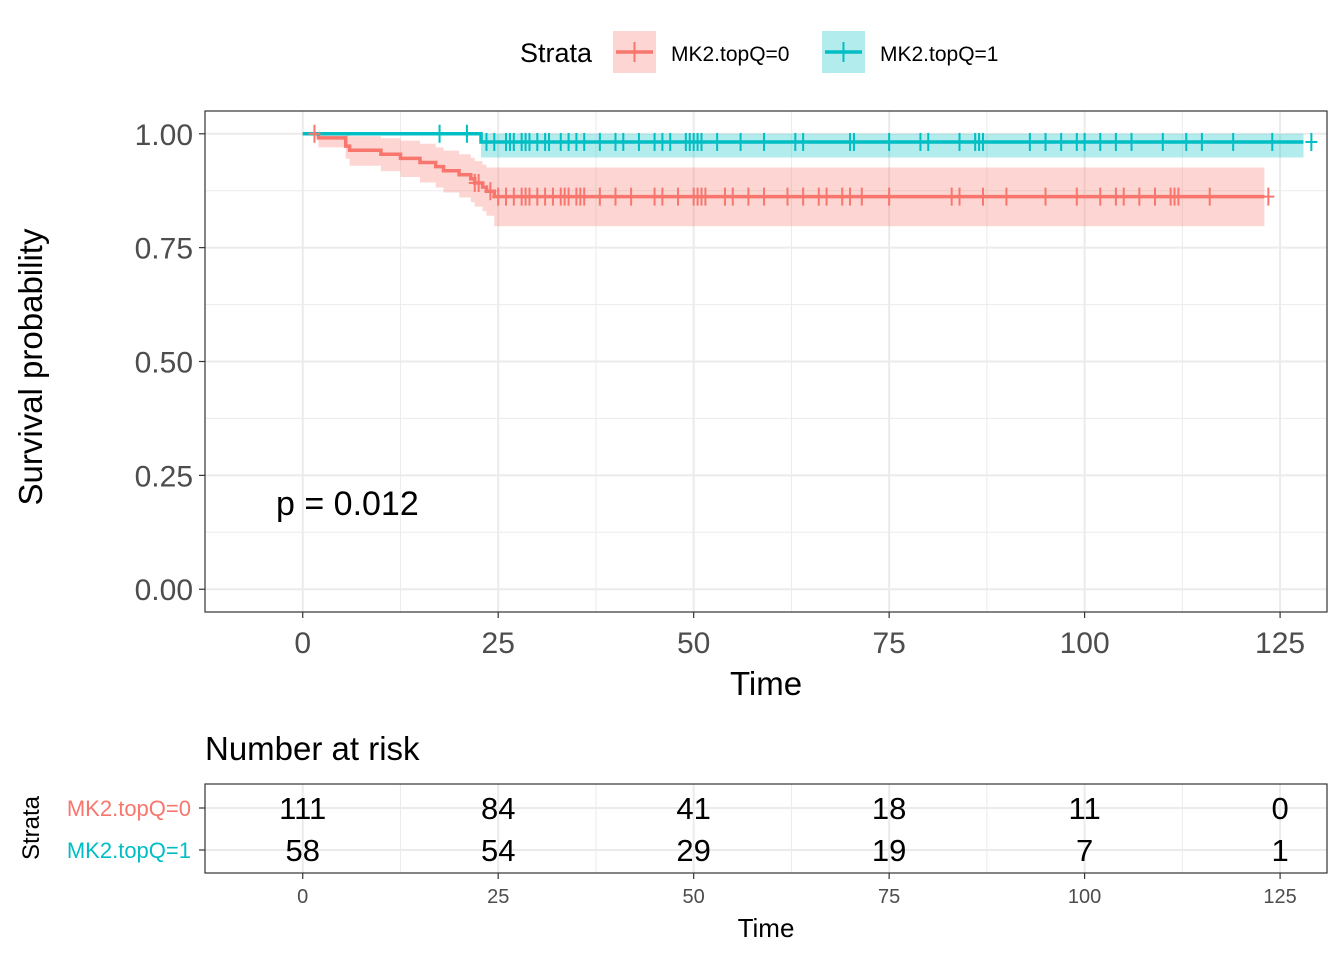 This screenshot has height=960, width=1344. Describe the element at coordinates (498, 643) in the screenshot. I see `x-tick-label: 25` at that location.